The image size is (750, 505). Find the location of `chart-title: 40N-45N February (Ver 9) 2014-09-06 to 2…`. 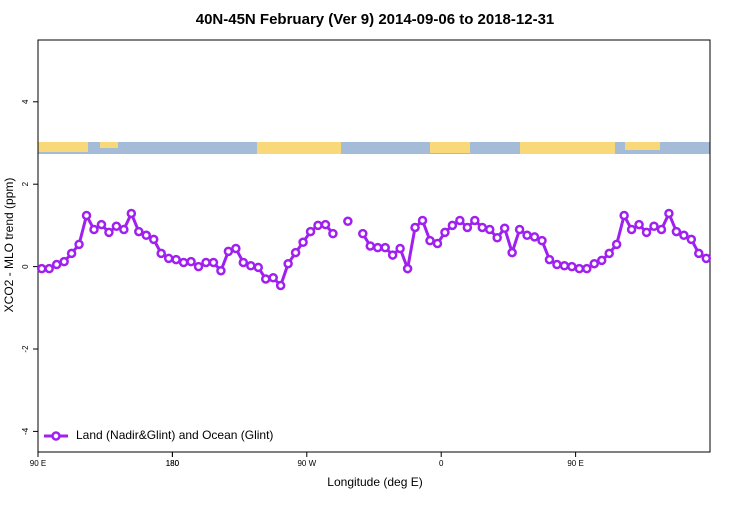

chart-title: 40N-45N February (Ver 9) 2014-09-06 to 2… is located at coordinates (375, 19).